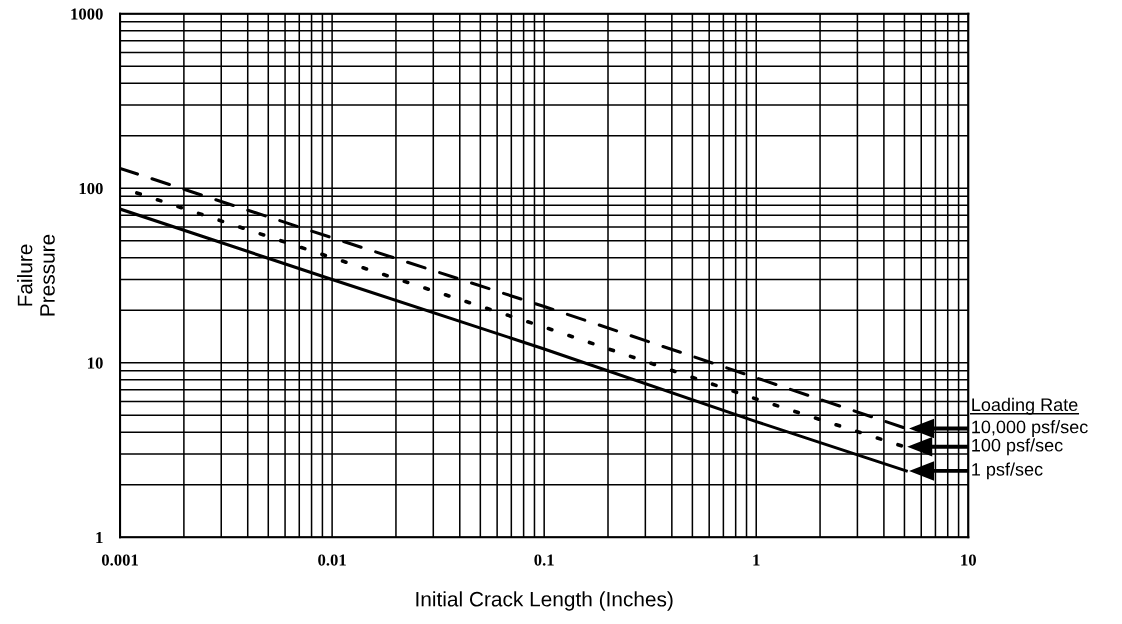 The width and height of the screenshot is (1122, 624). What do you see at coordinates (968, 560) in the screenshot?
I see `x-tick-label: 10` at bounding box center [968, 560].